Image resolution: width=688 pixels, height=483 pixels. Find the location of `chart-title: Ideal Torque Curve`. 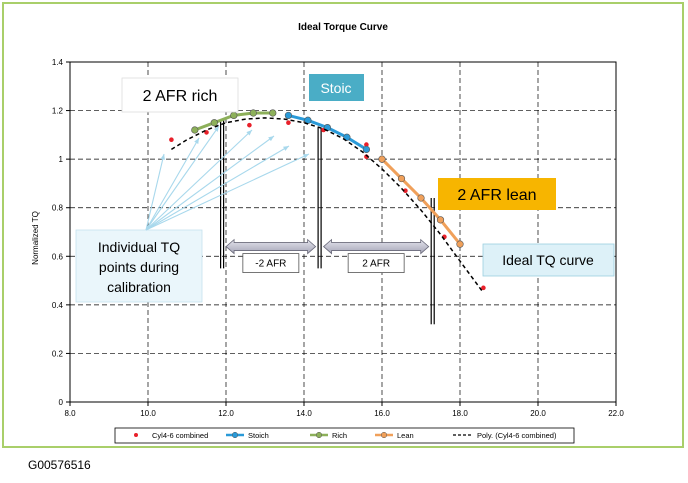

chart-title: Ideal Torque Curve is located at coordinates (343, 27).